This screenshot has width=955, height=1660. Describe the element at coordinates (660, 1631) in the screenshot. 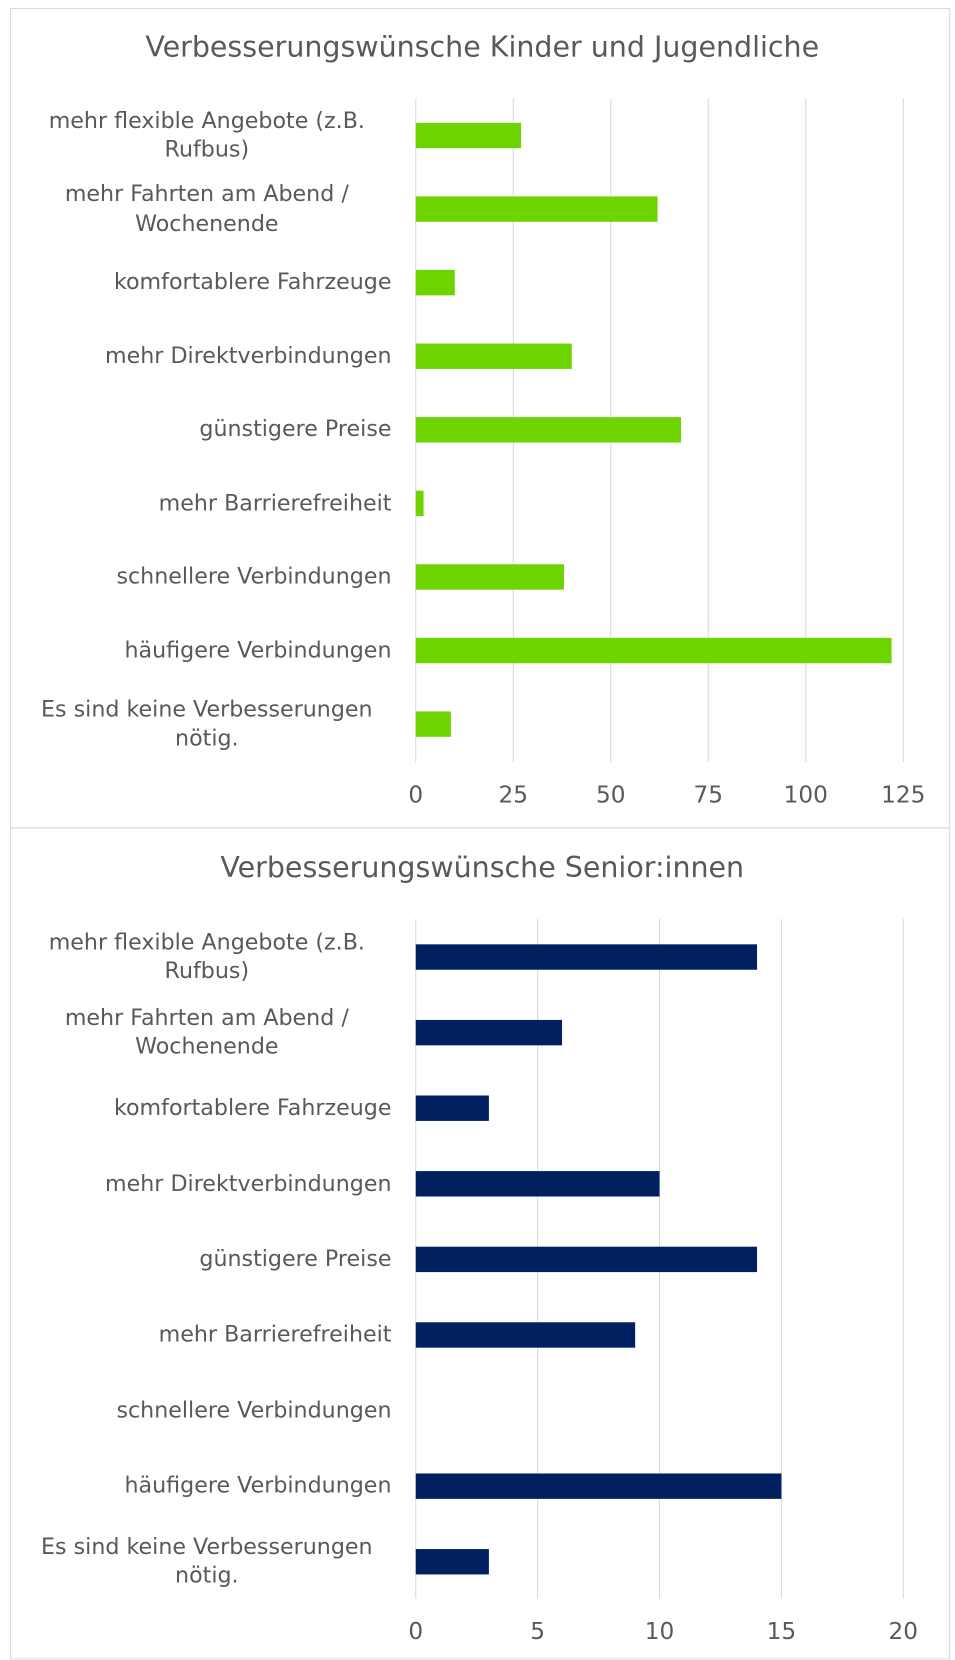

I see `x-tick-label: 10` at that location.